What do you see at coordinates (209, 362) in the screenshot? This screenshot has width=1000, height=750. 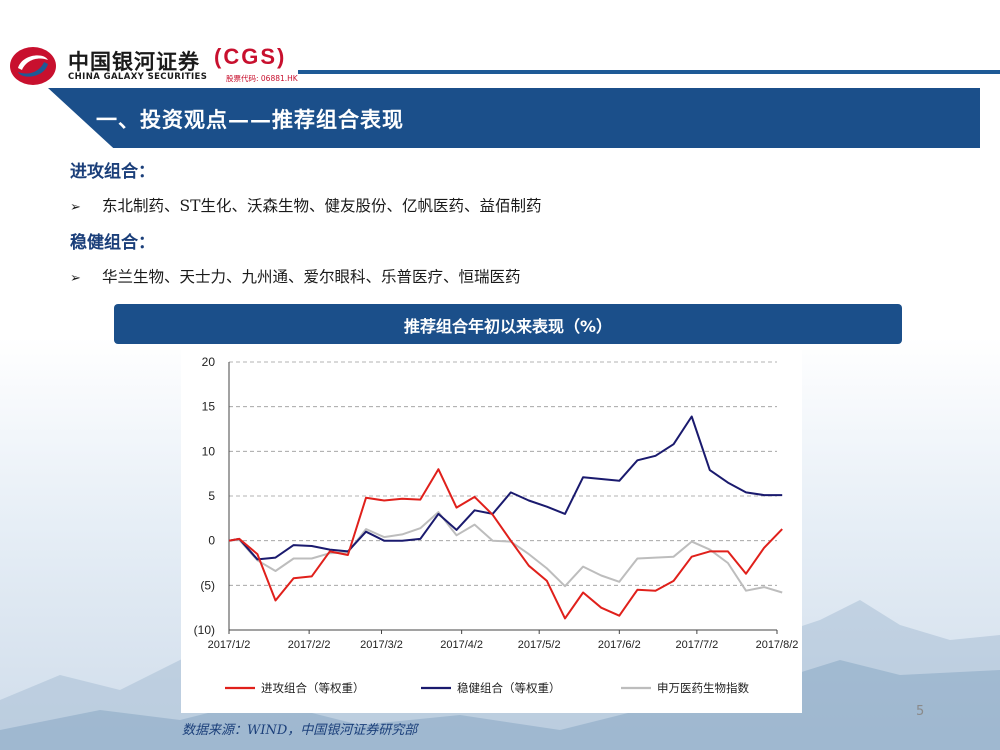 I see `y-tick-label: 20` at bounding box center [209, 362].